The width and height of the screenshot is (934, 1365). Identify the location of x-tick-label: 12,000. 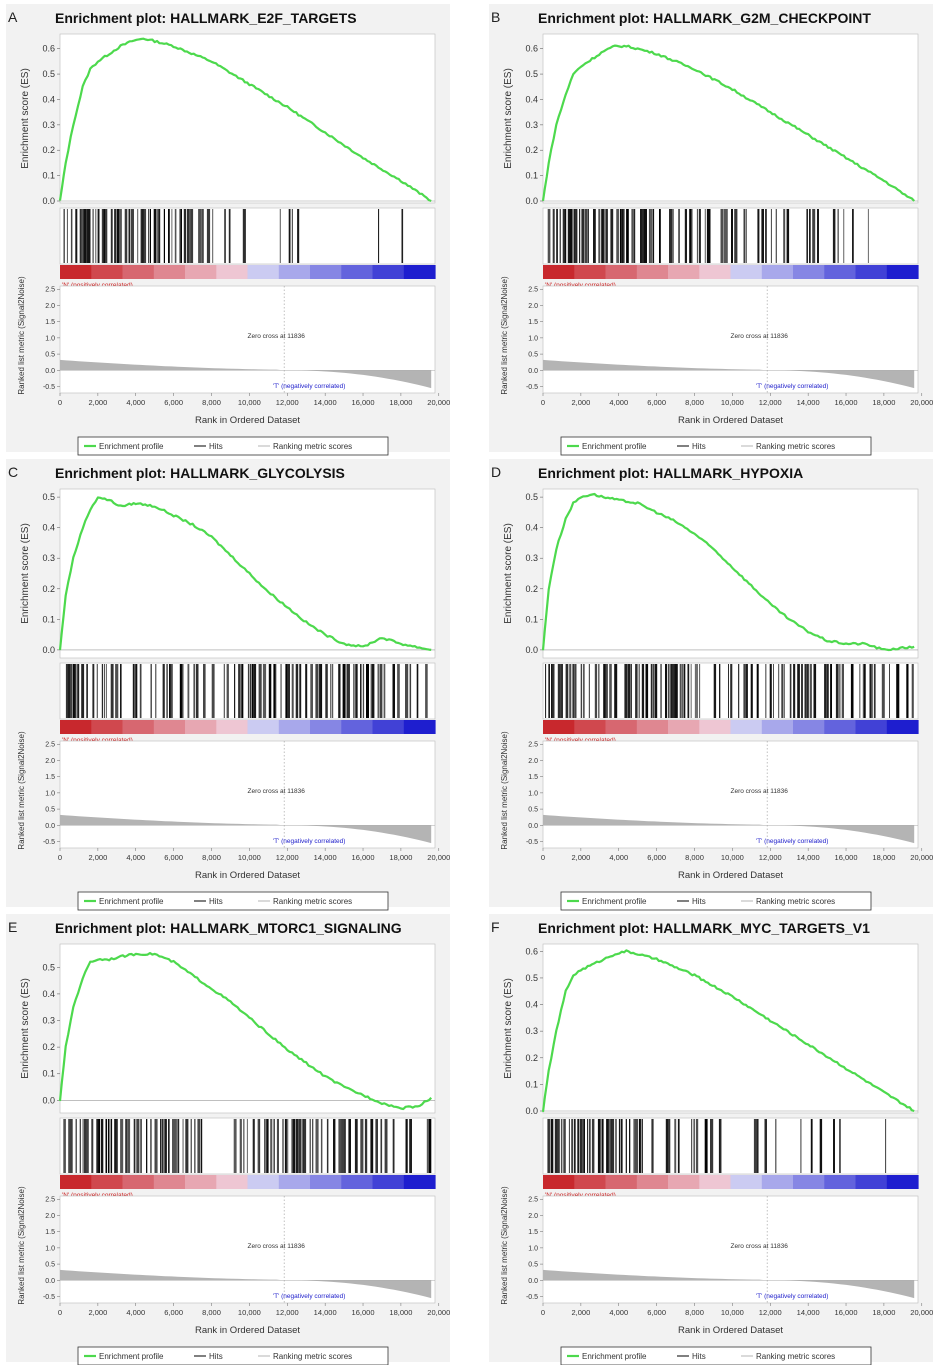
(770, 1312).